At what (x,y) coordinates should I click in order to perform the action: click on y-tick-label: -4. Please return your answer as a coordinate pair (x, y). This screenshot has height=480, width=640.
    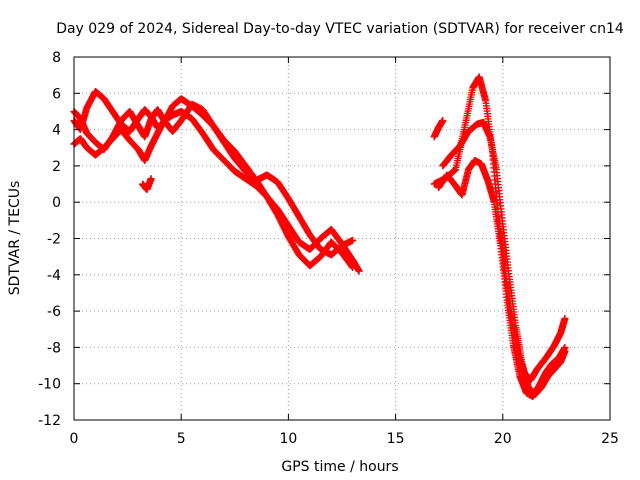
    Looking at the image, I should click on (54, 276).